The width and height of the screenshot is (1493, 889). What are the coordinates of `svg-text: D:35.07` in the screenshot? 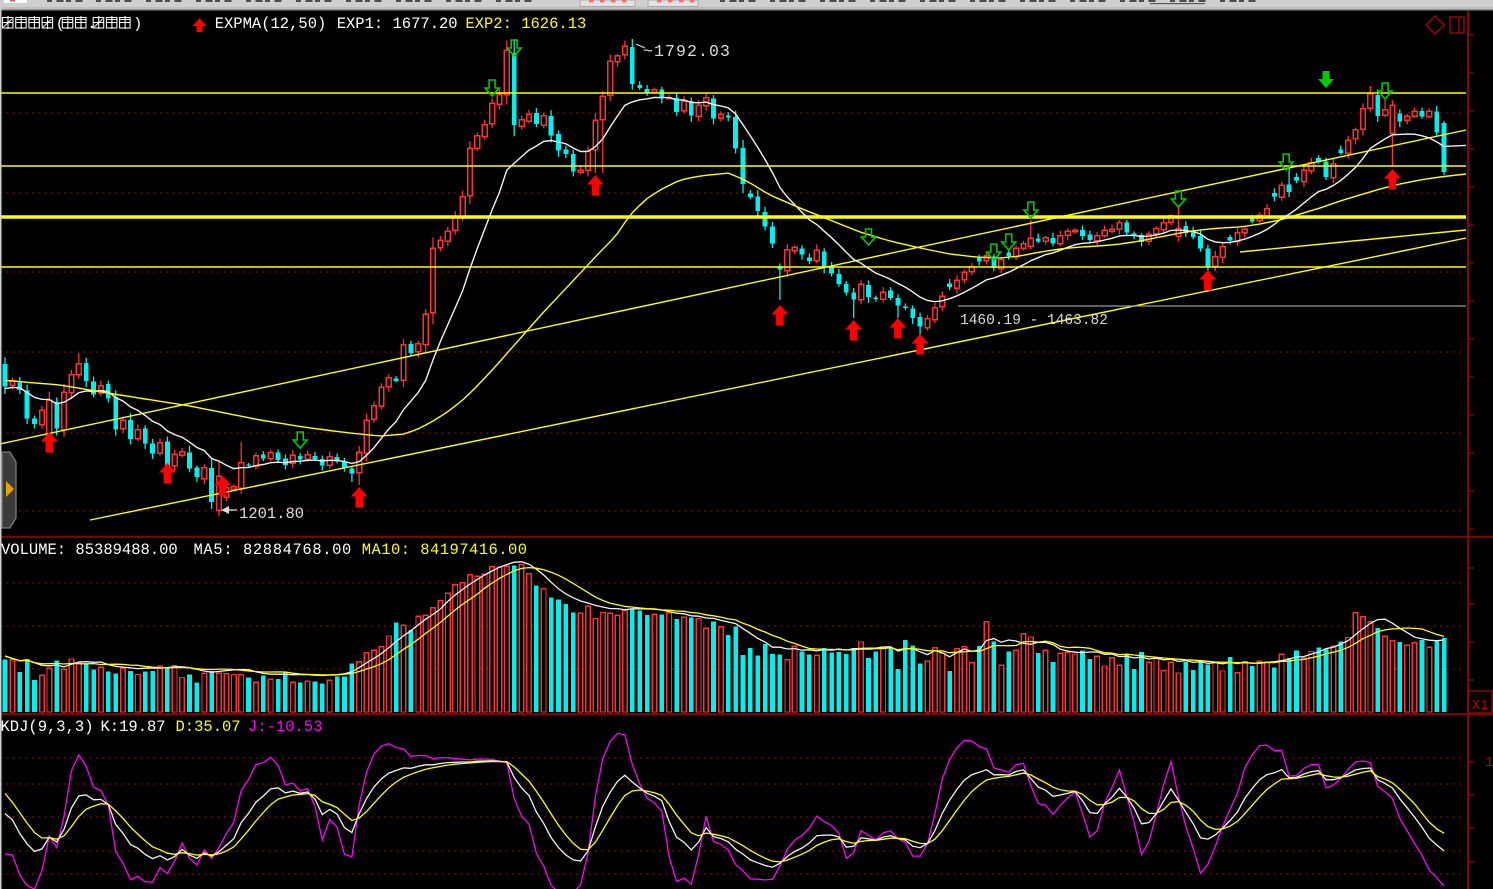 It's located at (208, 727).